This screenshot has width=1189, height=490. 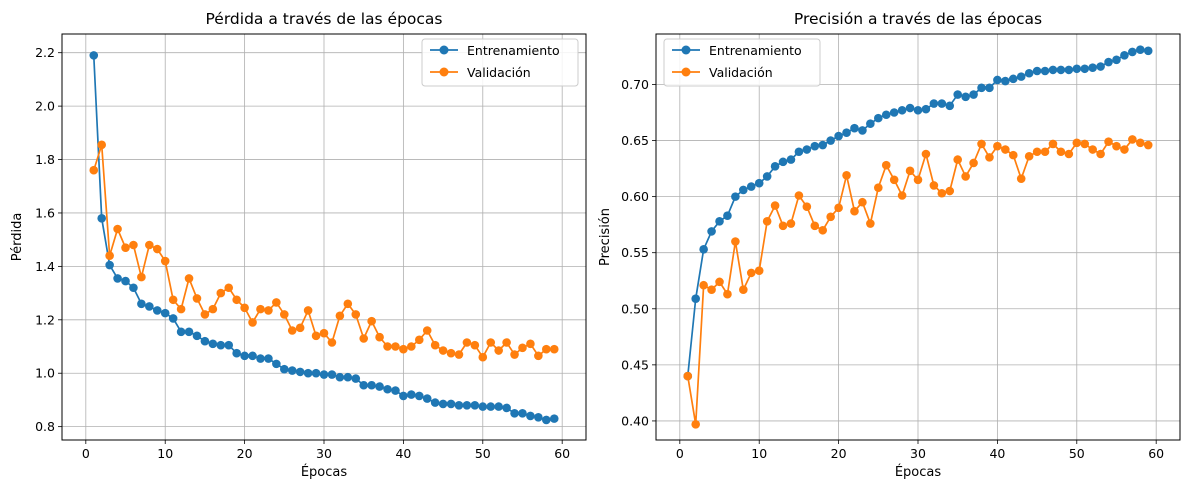 I want to click on legend-marker-entrenamiento, so click(x=686, y=50).